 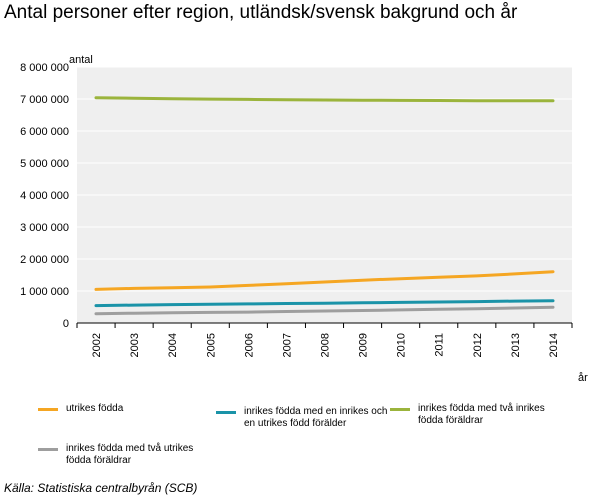 I want to click on x-tick-label: 2014, so click(x=554, y=345).